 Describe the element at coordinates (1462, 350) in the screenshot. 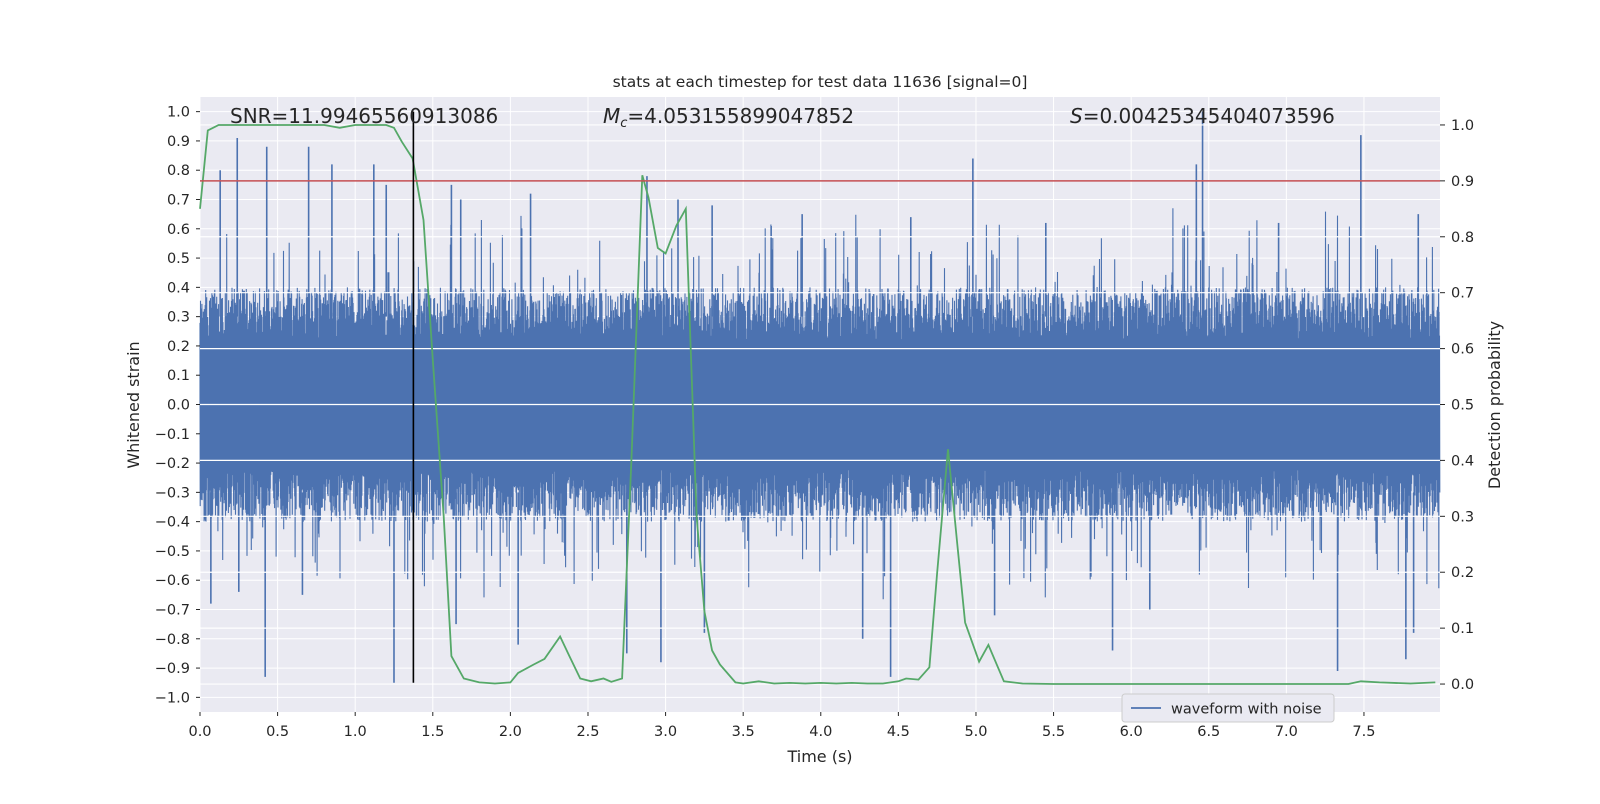

I see `right-y-tick-label: 0.6` at that location.